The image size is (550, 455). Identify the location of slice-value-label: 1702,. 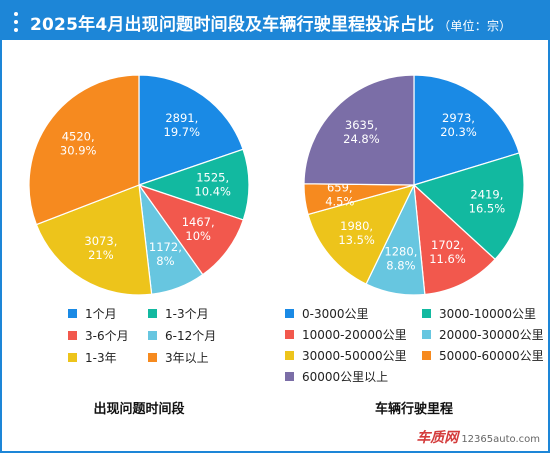
(447, 245).